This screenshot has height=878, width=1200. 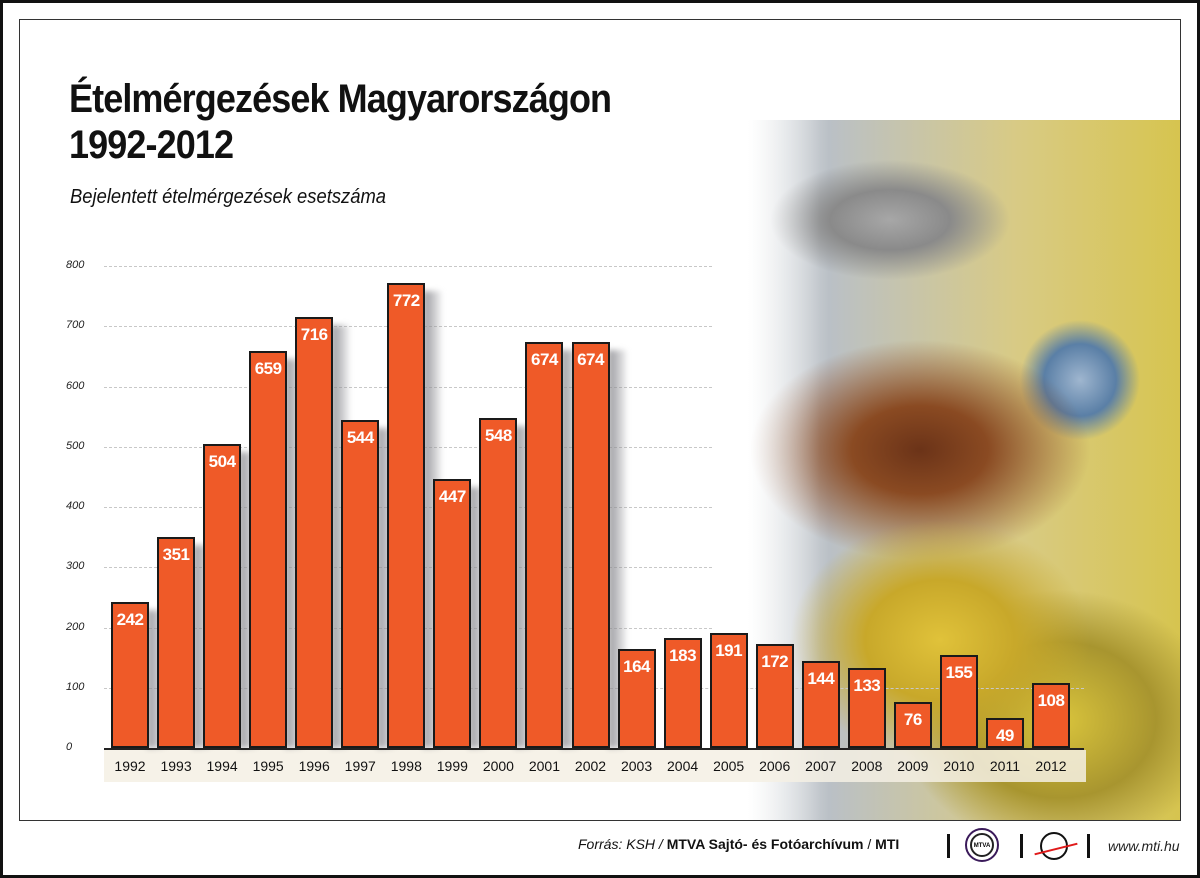 What do you see at coordinates (268, 368) in the screenshot?
I see `bar-value-label: 659` at bounding box center [268, 368].